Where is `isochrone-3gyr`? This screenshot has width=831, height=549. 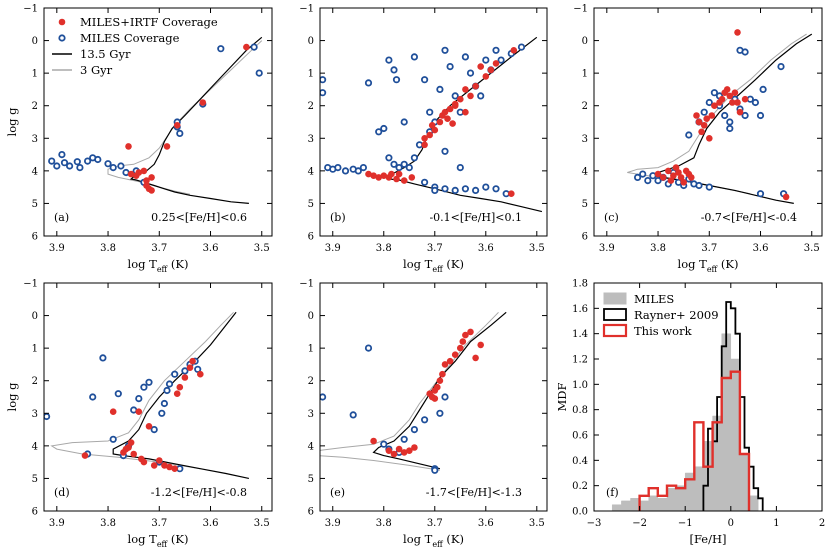
isochrone-3gyr is located at coordinates (142, 390).